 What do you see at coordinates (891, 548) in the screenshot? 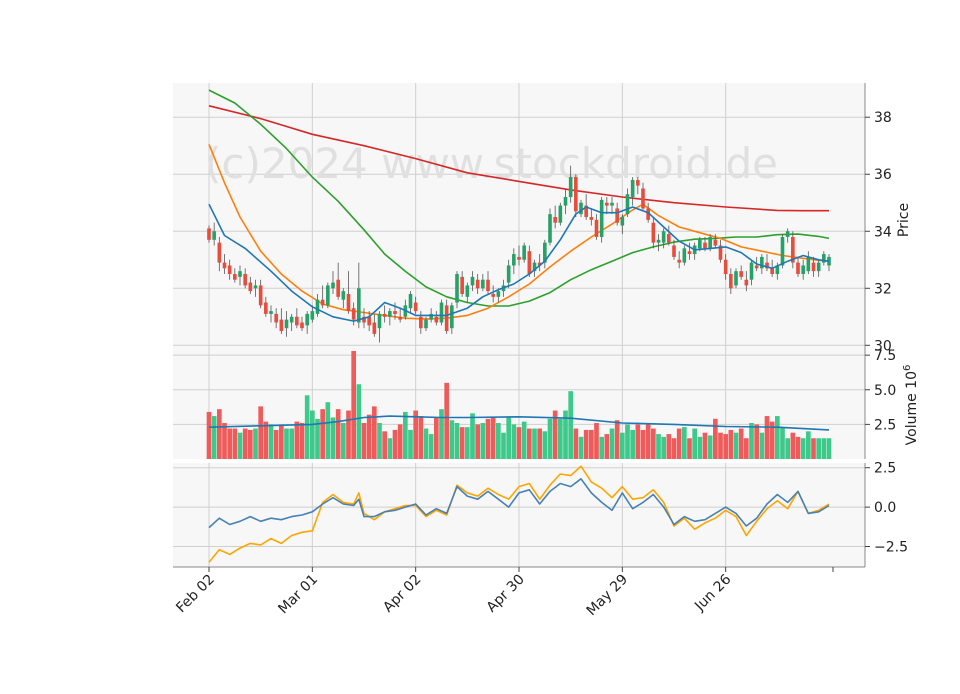
I see `oscillator-tick-label: −2.5` at bounding box center [891, 548].